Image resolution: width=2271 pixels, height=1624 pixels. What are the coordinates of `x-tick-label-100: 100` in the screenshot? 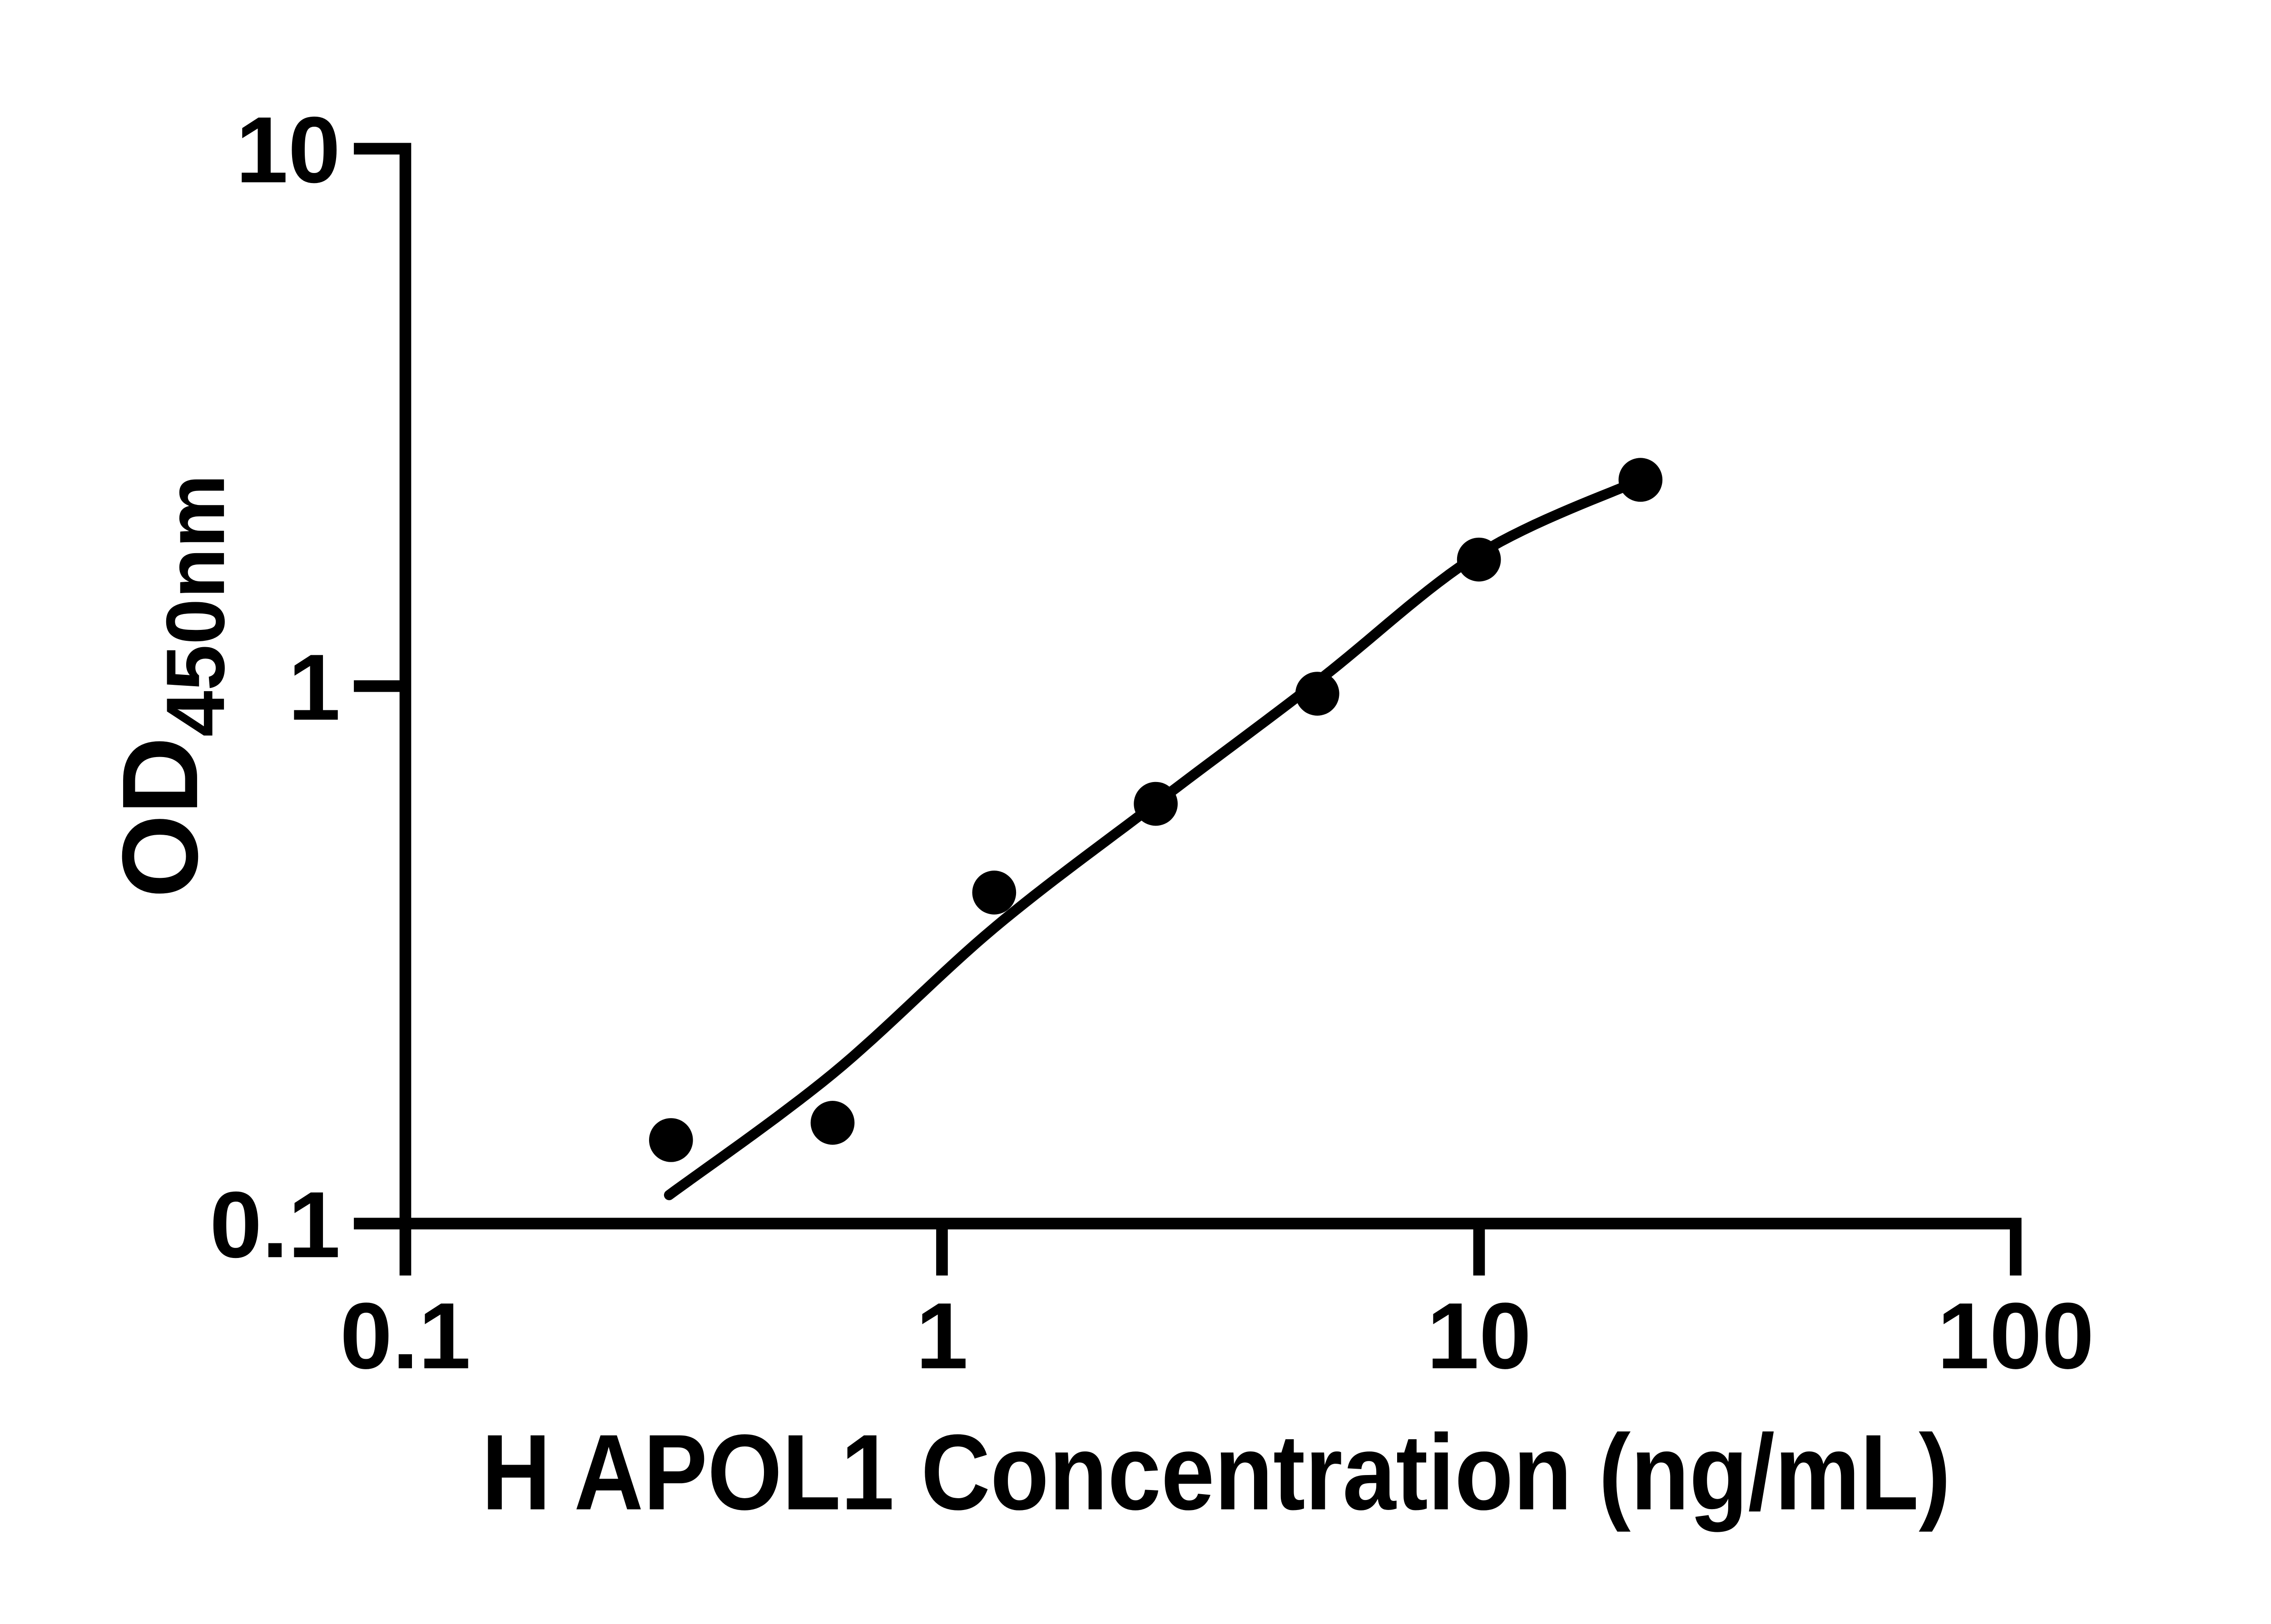 It's located at (2015, 1335).